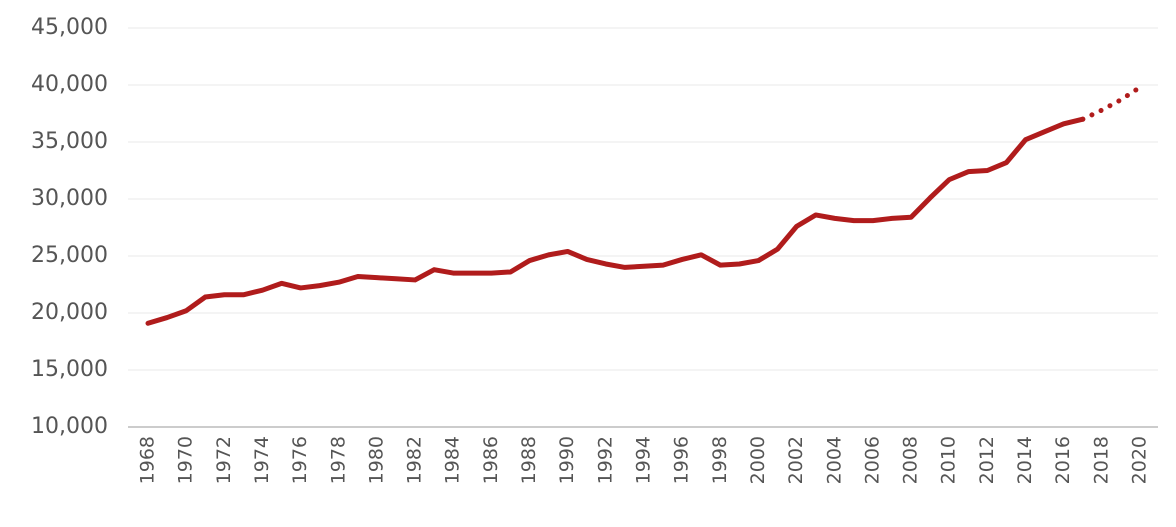 The image size is (1176, 527). What do you see at coordinates (453, 460) in the screenshot?
I see `x-tick-label: 1984` at bounding box center [453, 460].